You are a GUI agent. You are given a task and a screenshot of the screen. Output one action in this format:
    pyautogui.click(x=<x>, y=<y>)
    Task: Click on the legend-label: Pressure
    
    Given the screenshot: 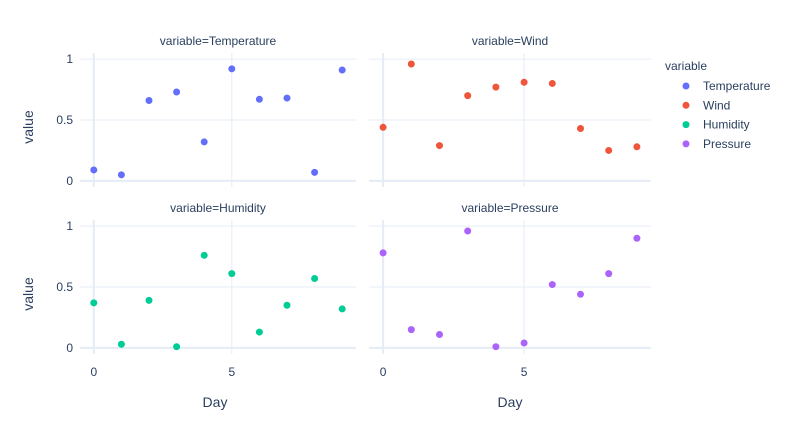 What is the action you would take?
    pyautogui.click(x=727, y=144)
    